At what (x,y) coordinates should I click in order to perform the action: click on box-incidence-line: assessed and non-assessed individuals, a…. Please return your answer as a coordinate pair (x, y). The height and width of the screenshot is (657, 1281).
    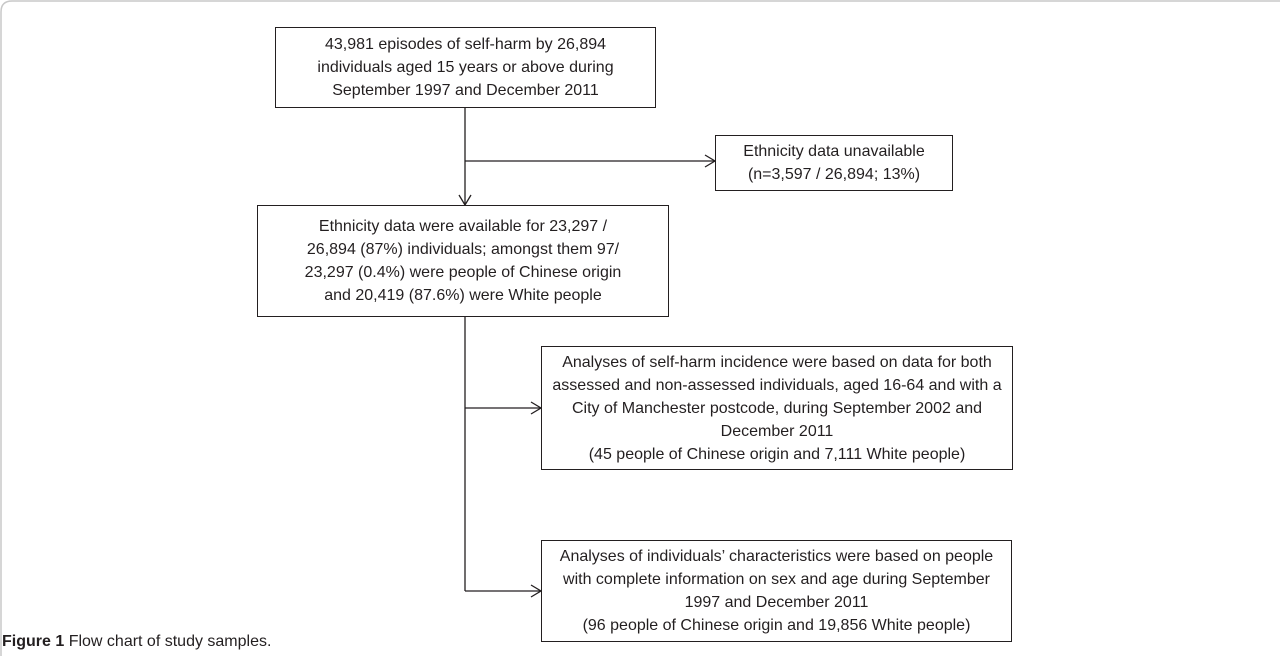
    Looking at the image, I should click on (777, 385).